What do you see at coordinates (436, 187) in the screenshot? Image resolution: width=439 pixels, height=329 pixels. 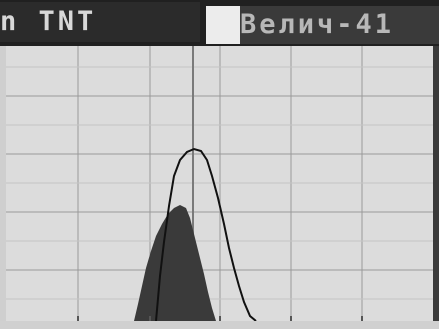 I see `right-frame` at bounding box center [436, 187].